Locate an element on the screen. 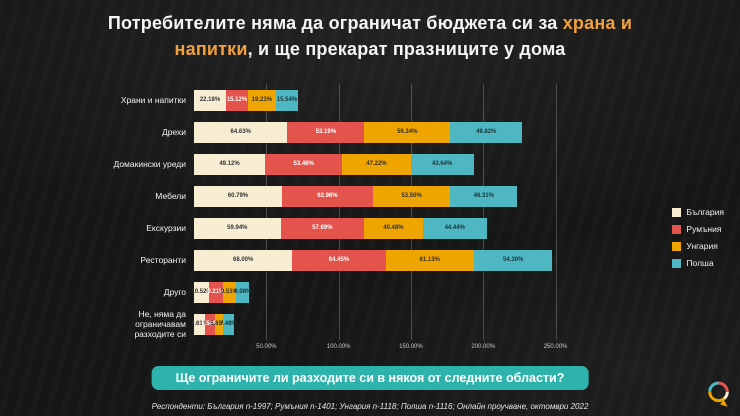 The width and height of the screenshot is (740, 416). bar-segment-poland: 46.31% is located at coordinates (484, 196).